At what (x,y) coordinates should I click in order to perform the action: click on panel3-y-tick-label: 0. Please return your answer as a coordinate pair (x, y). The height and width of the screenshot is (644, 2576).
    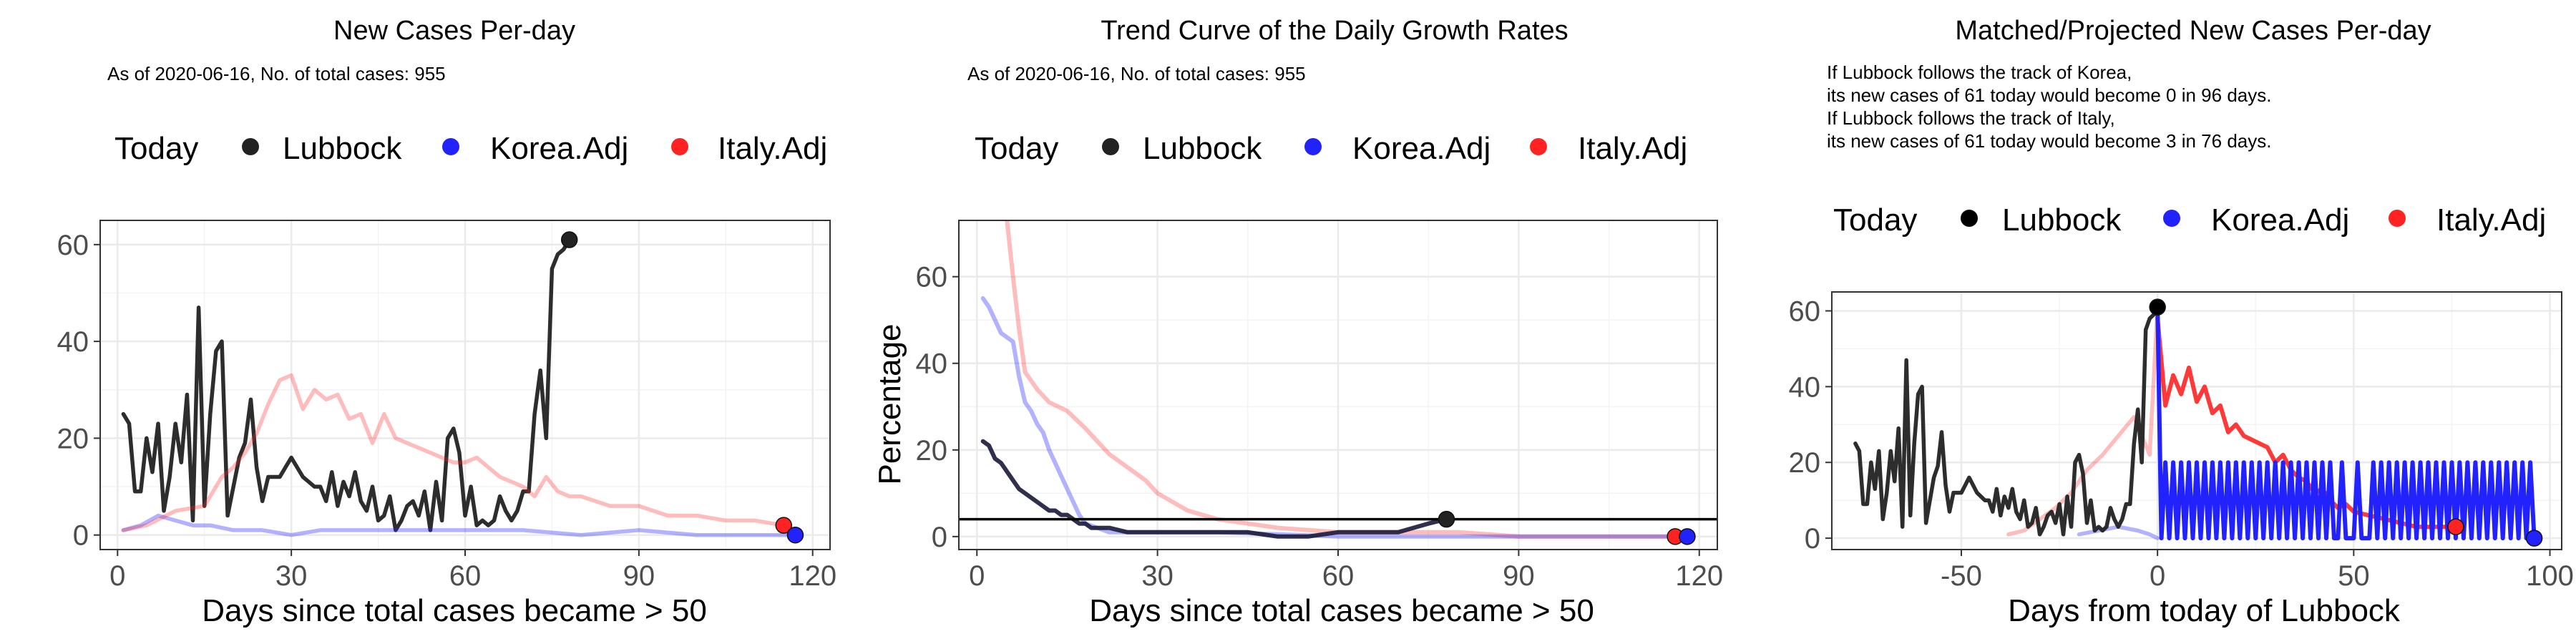
    Looking at the image, I should click on (1813, 539).